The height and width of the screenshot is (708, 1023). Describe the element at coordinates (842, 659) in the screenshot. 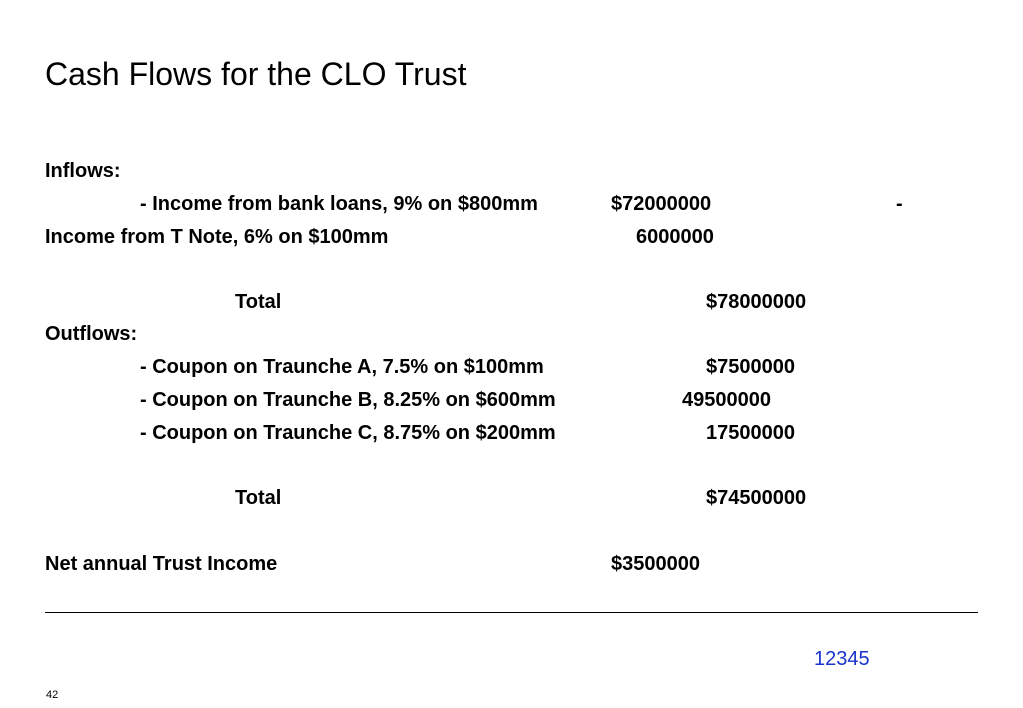

I see `footer-link: 12345` at that location.